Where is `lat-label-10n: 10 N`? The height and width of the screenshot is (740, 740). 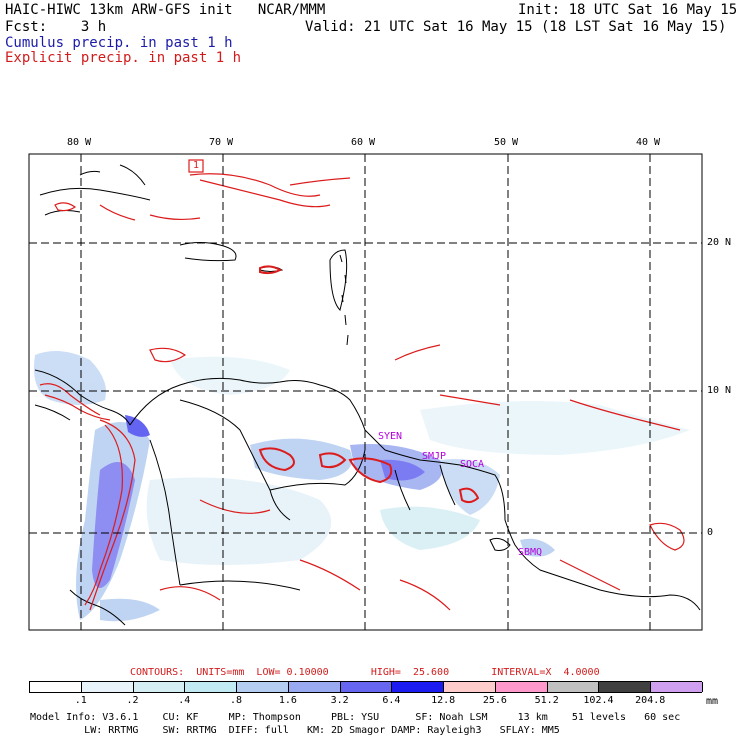
lat-label-10n: 10 N is located at coordinates (719, 390).